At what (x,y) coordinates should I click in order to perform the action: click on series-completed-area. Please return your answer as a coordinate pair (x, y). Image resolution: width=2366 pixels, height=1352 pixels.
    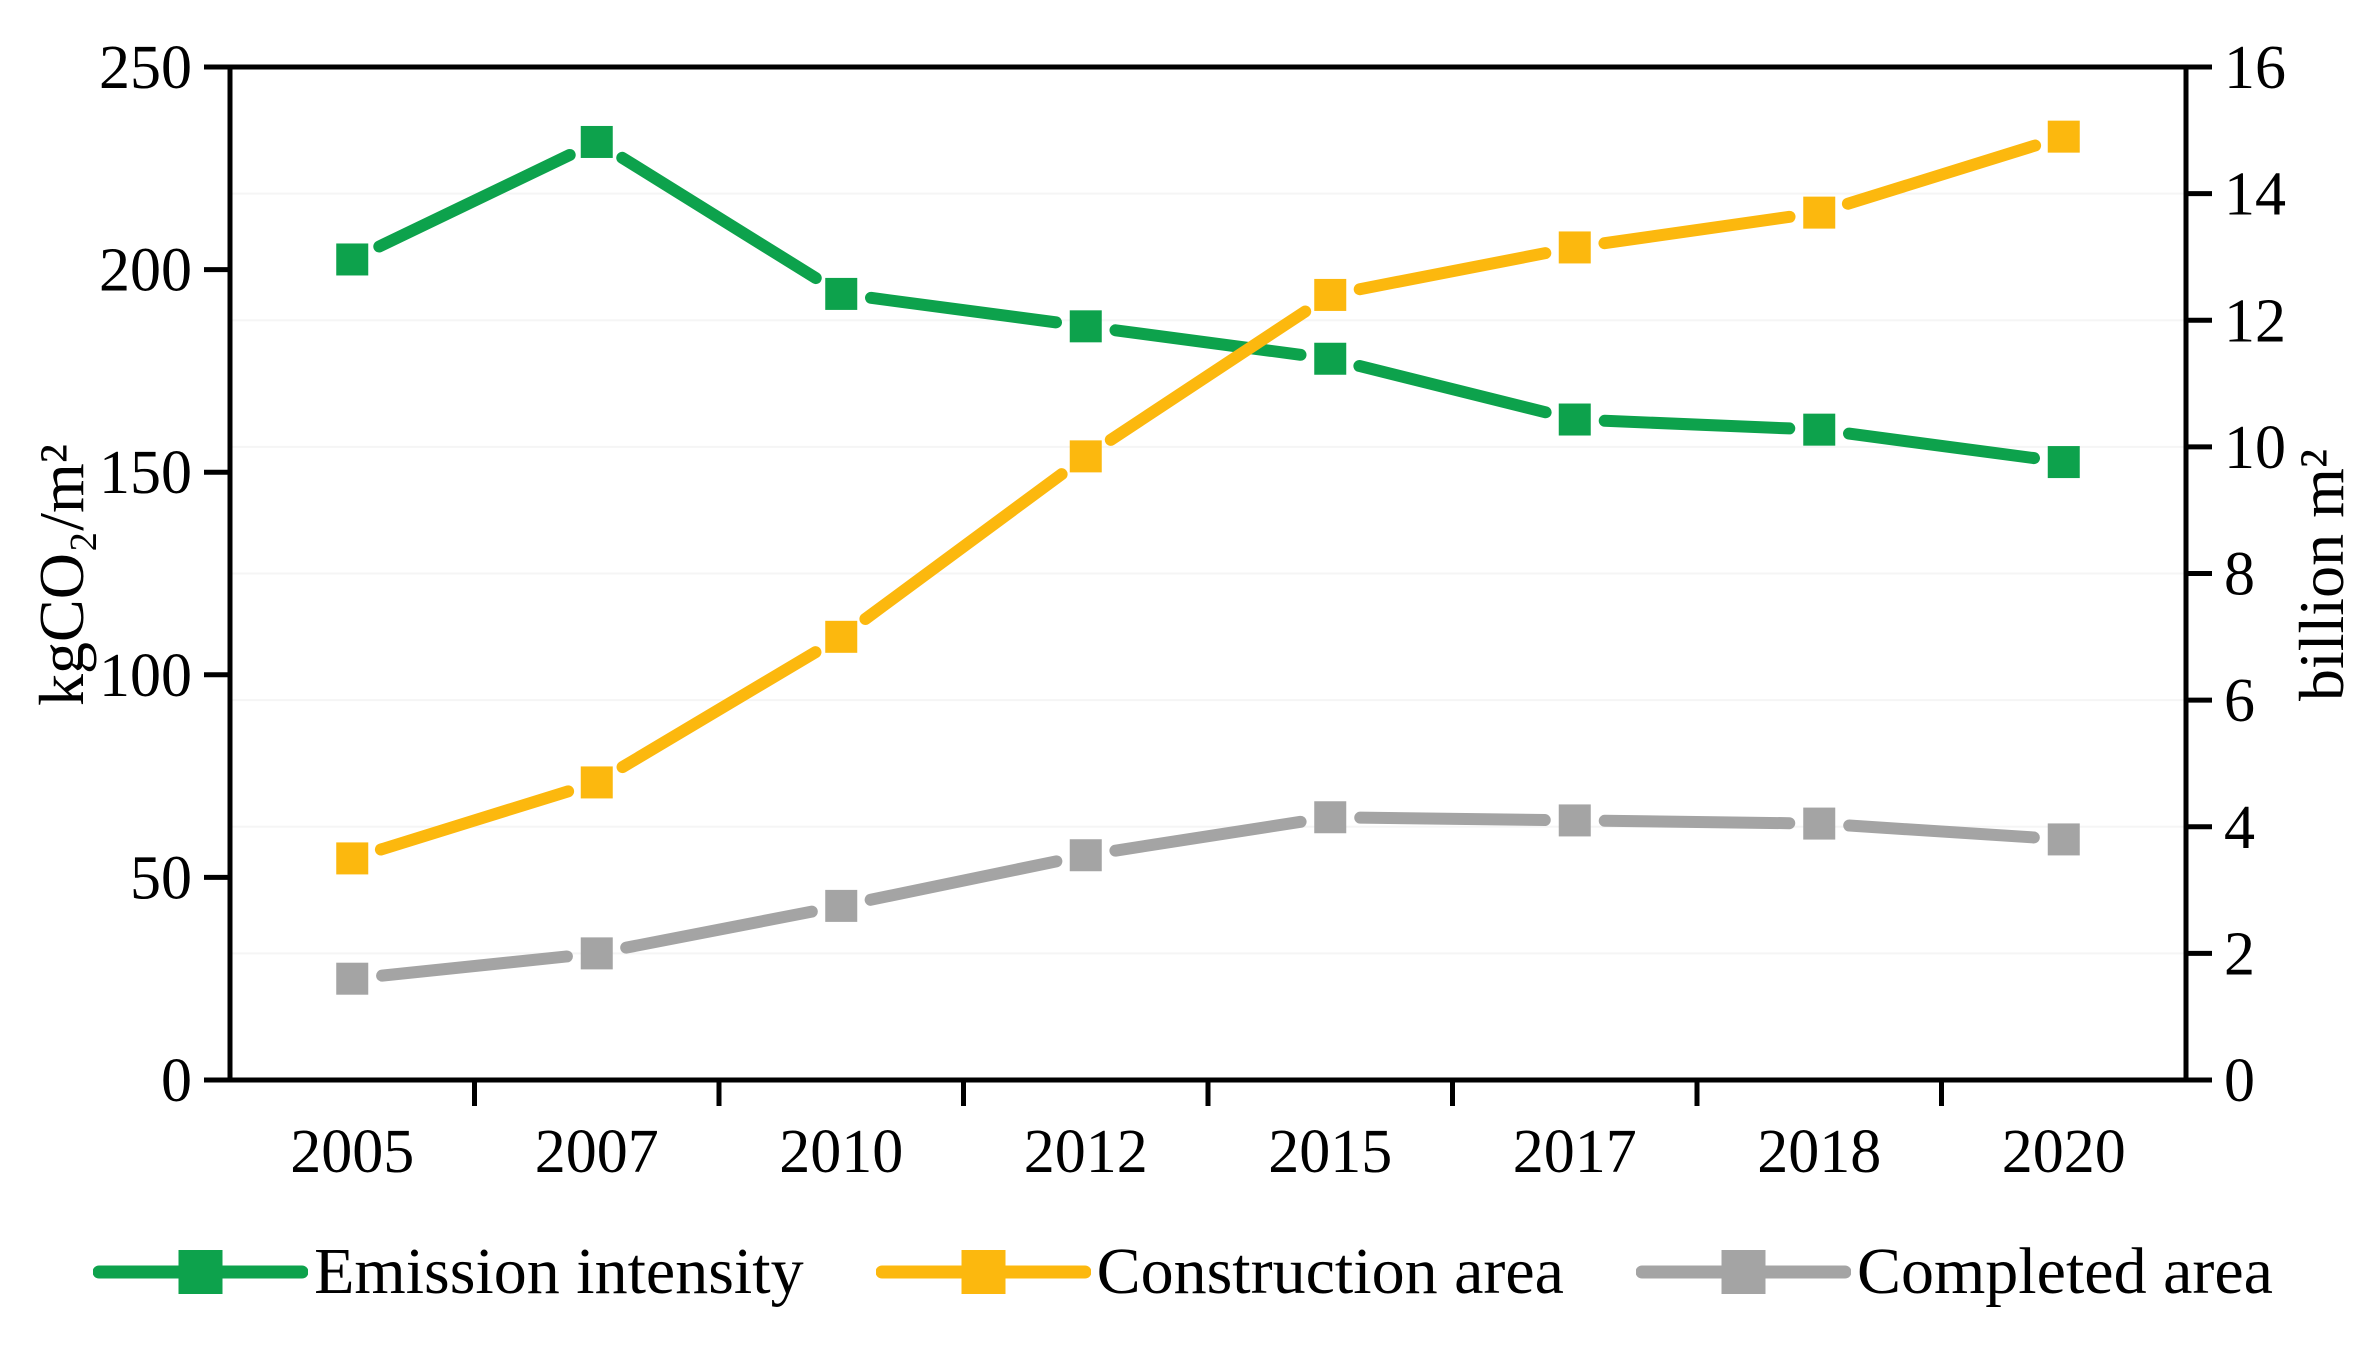
    Looking at the image, I should click on (1208, 898).